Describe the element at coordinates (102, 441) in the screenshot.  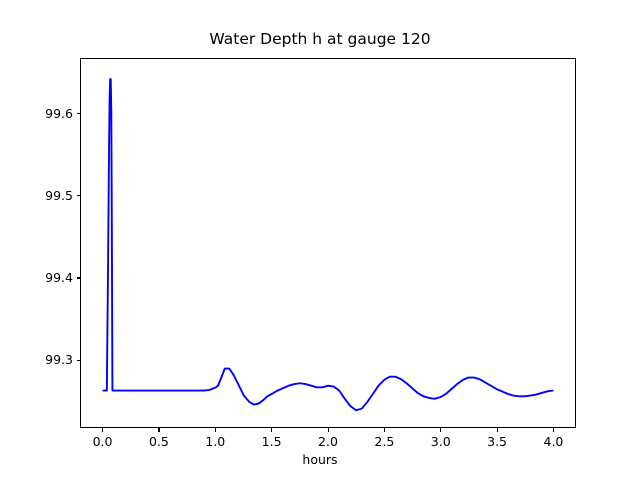
I see `x-tick-label: 0.0` at that location.